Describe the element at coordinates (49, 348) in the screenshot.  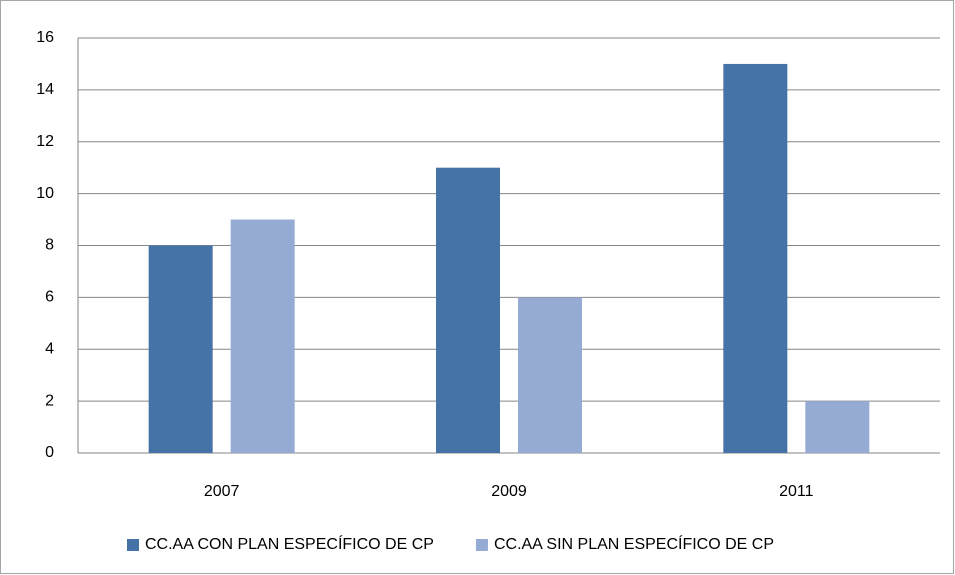
I see `y-tick-label: 4` at that location.